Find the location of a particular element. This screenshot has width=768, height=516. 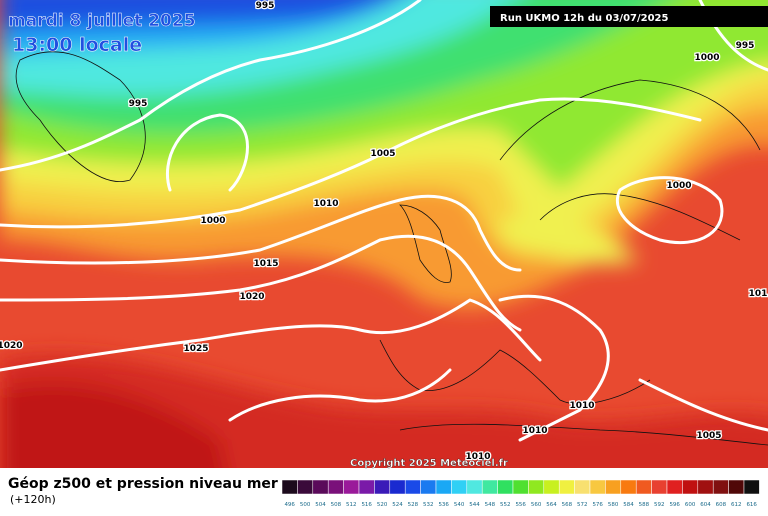

legend-title: Géop z500 et pression niveau mer is located at coordinates (143, 484).